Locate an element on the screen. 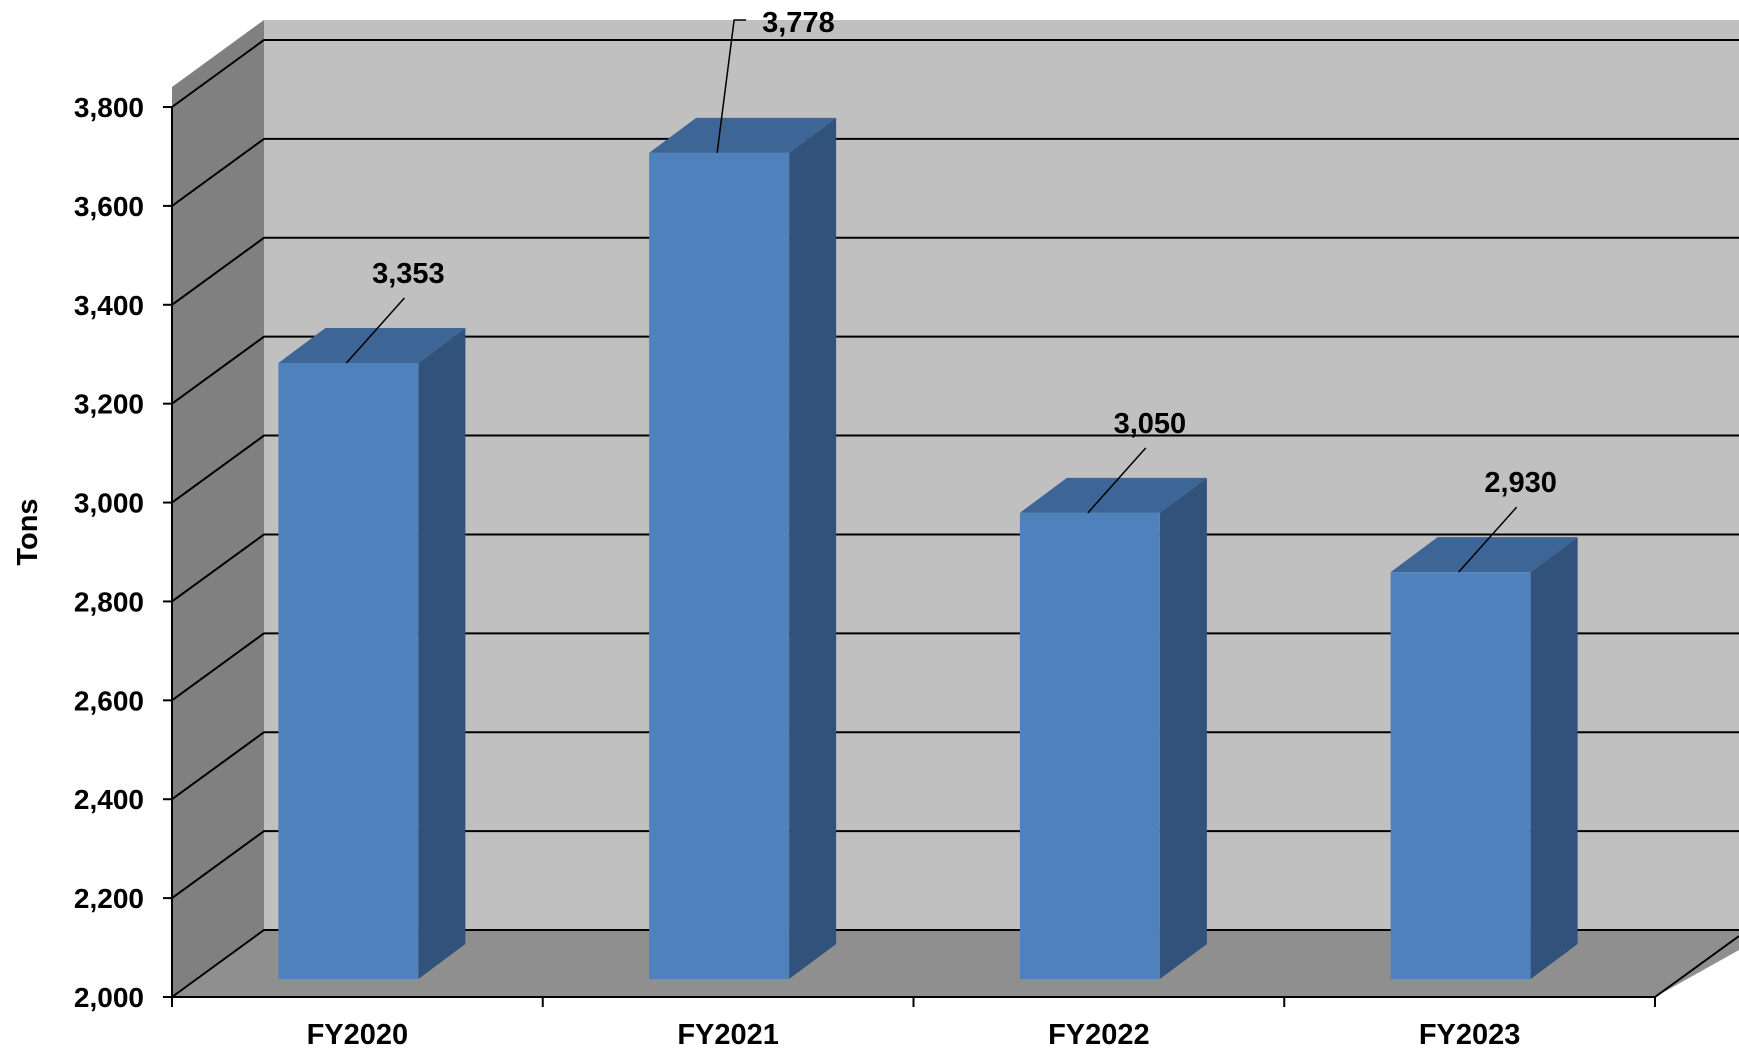 The image size is (1739, 1058). floor is located at coordinates (955, 963).